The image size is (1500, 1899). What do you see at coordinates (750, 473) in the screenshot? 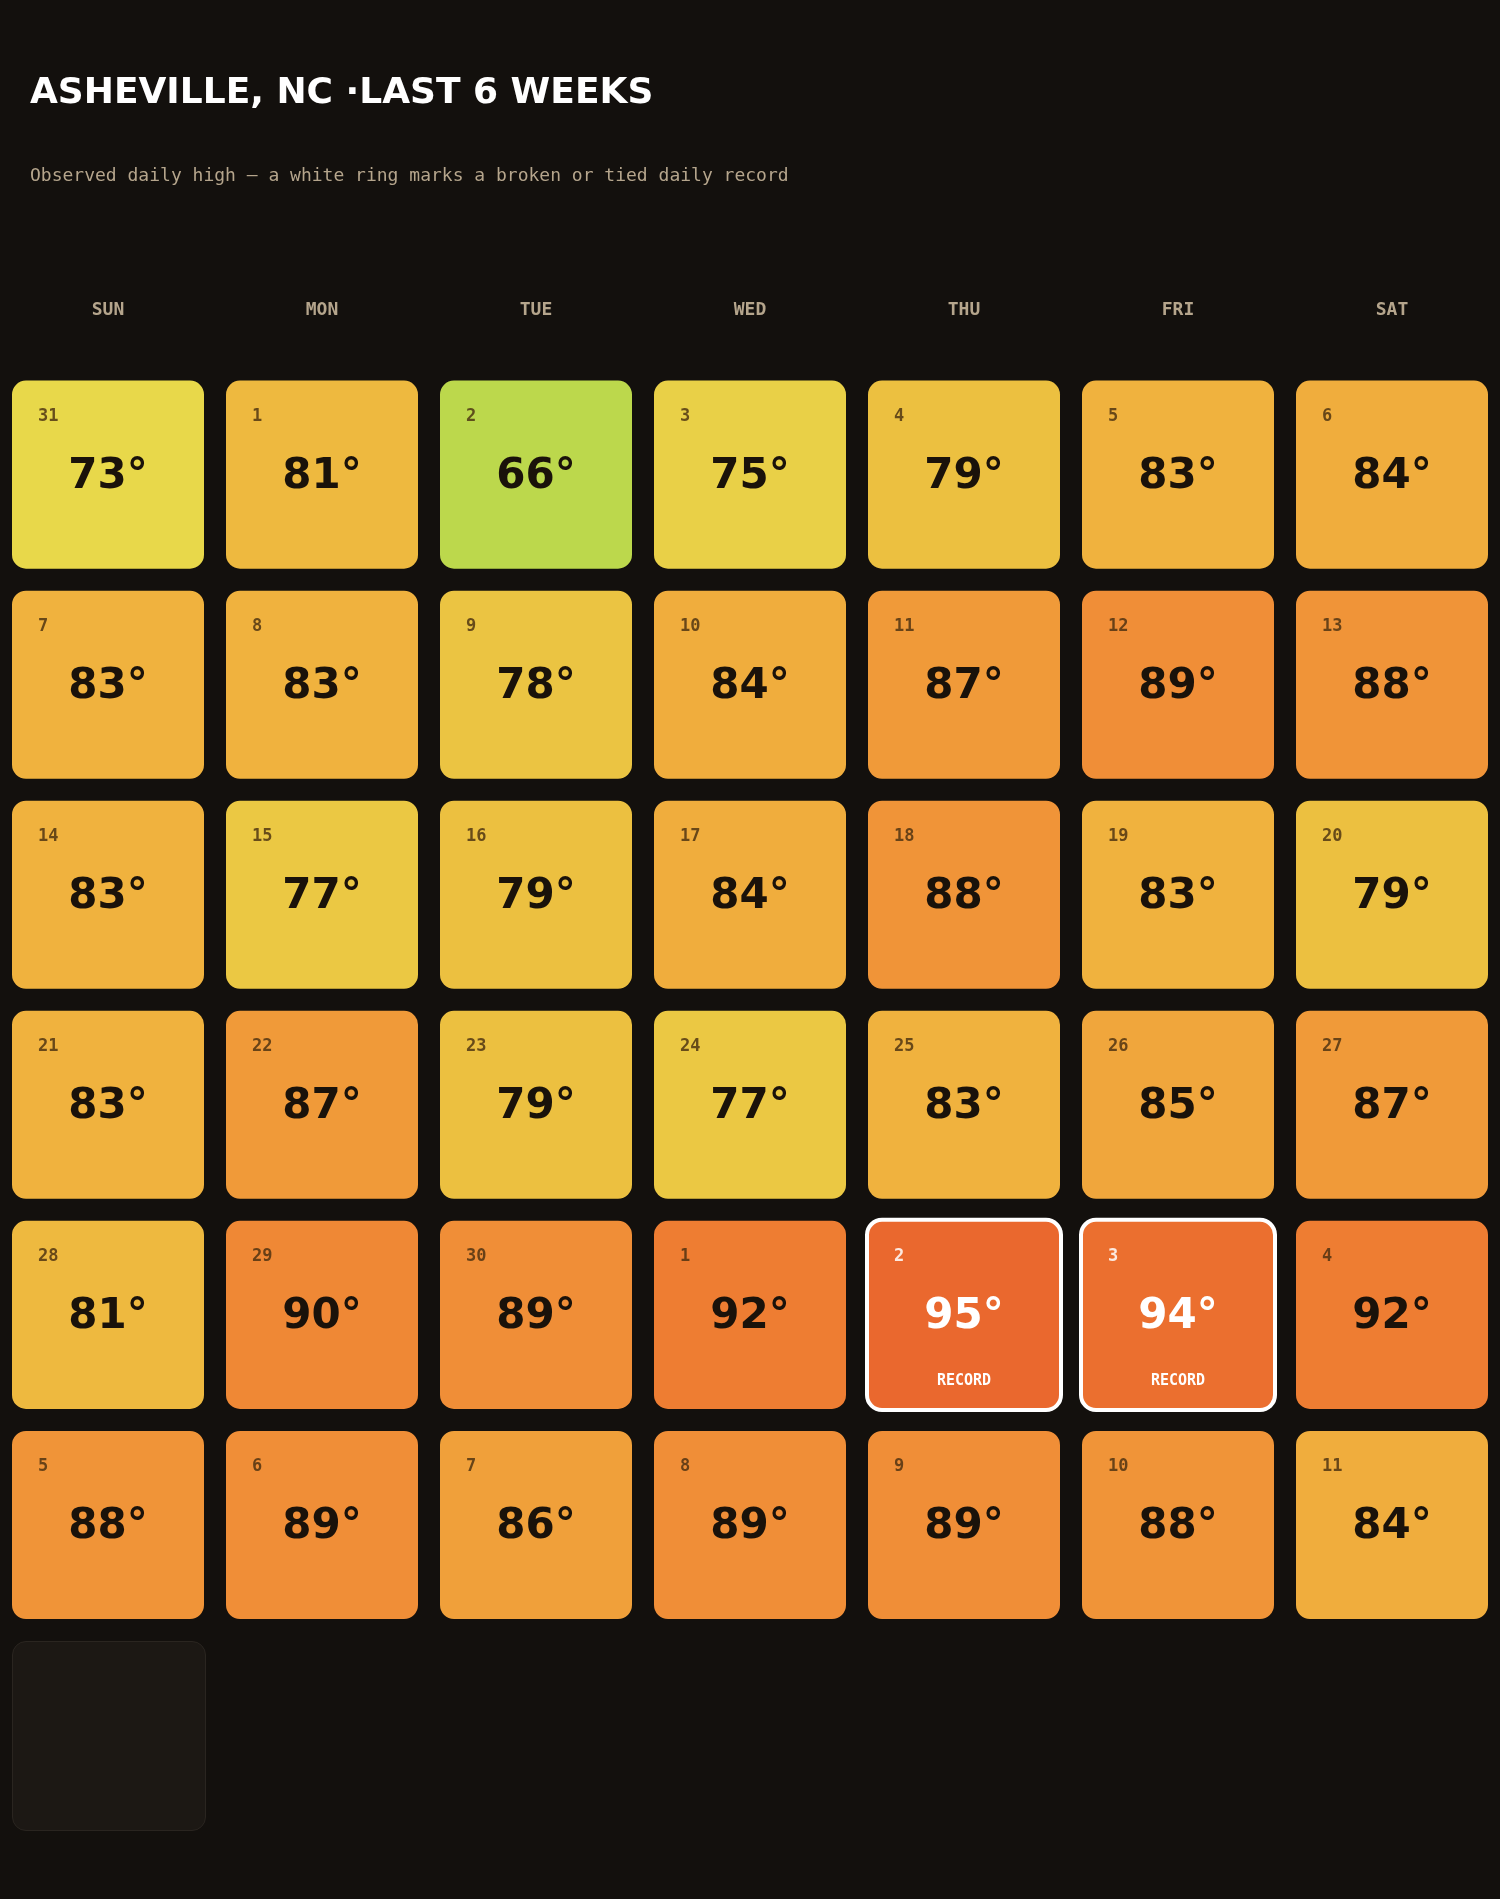
I see `data-label: 75°` at bounding box center [750, 473].